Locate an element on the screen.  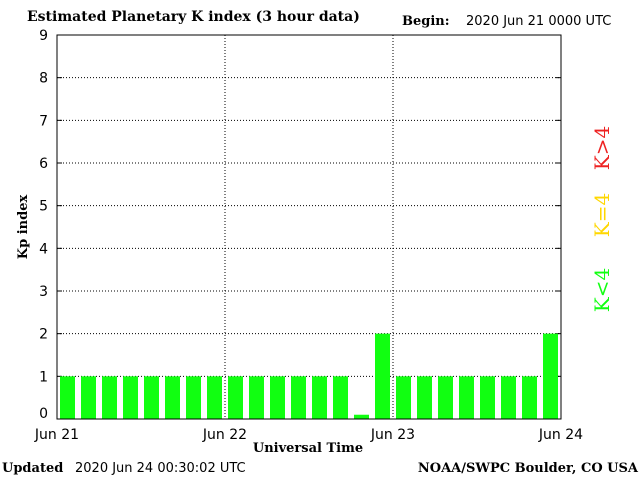
y-tick-label: 5 is located at coordinates (43, 207).